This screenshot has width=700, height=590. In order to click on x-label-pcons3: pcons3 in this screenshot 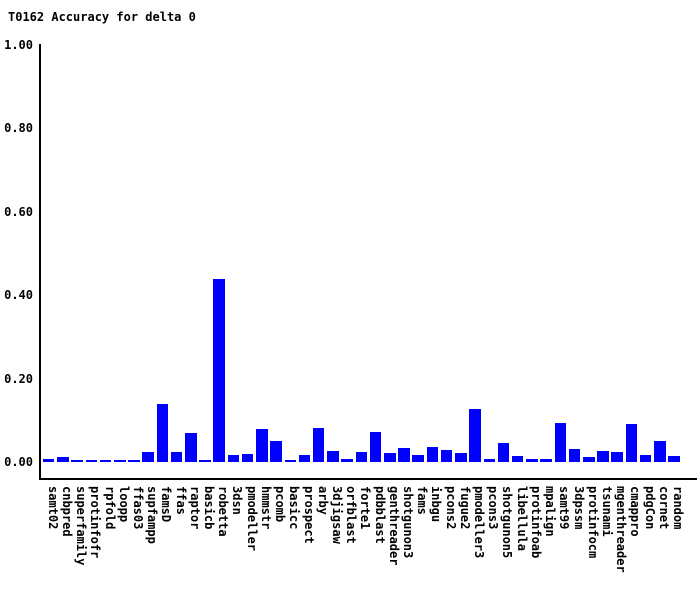, I will do `click(493, 508)`.